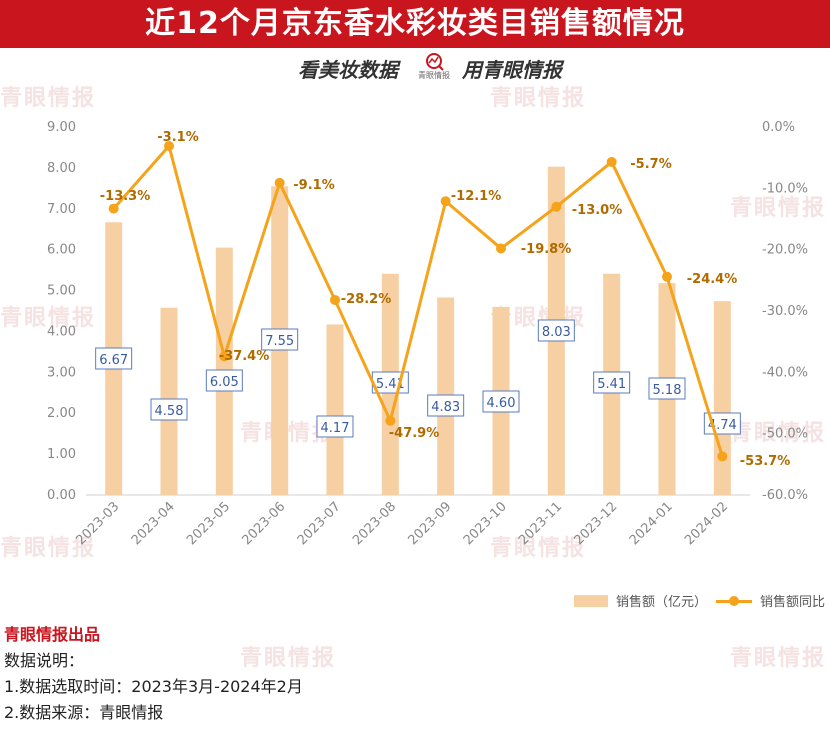 This screenshot has width=830, height=731. What do you see at coordinates (84, 712) in the screenshot?
I see `footer-line-3: 2.数据来源：青眼情报` at bounding box center [84, 712].